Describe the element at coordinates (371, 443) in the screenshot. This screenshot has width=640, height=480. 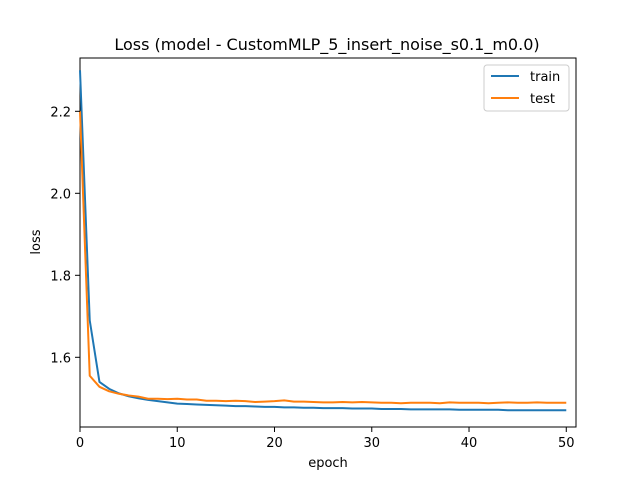
I see `x-tick-label: 30` at that location.